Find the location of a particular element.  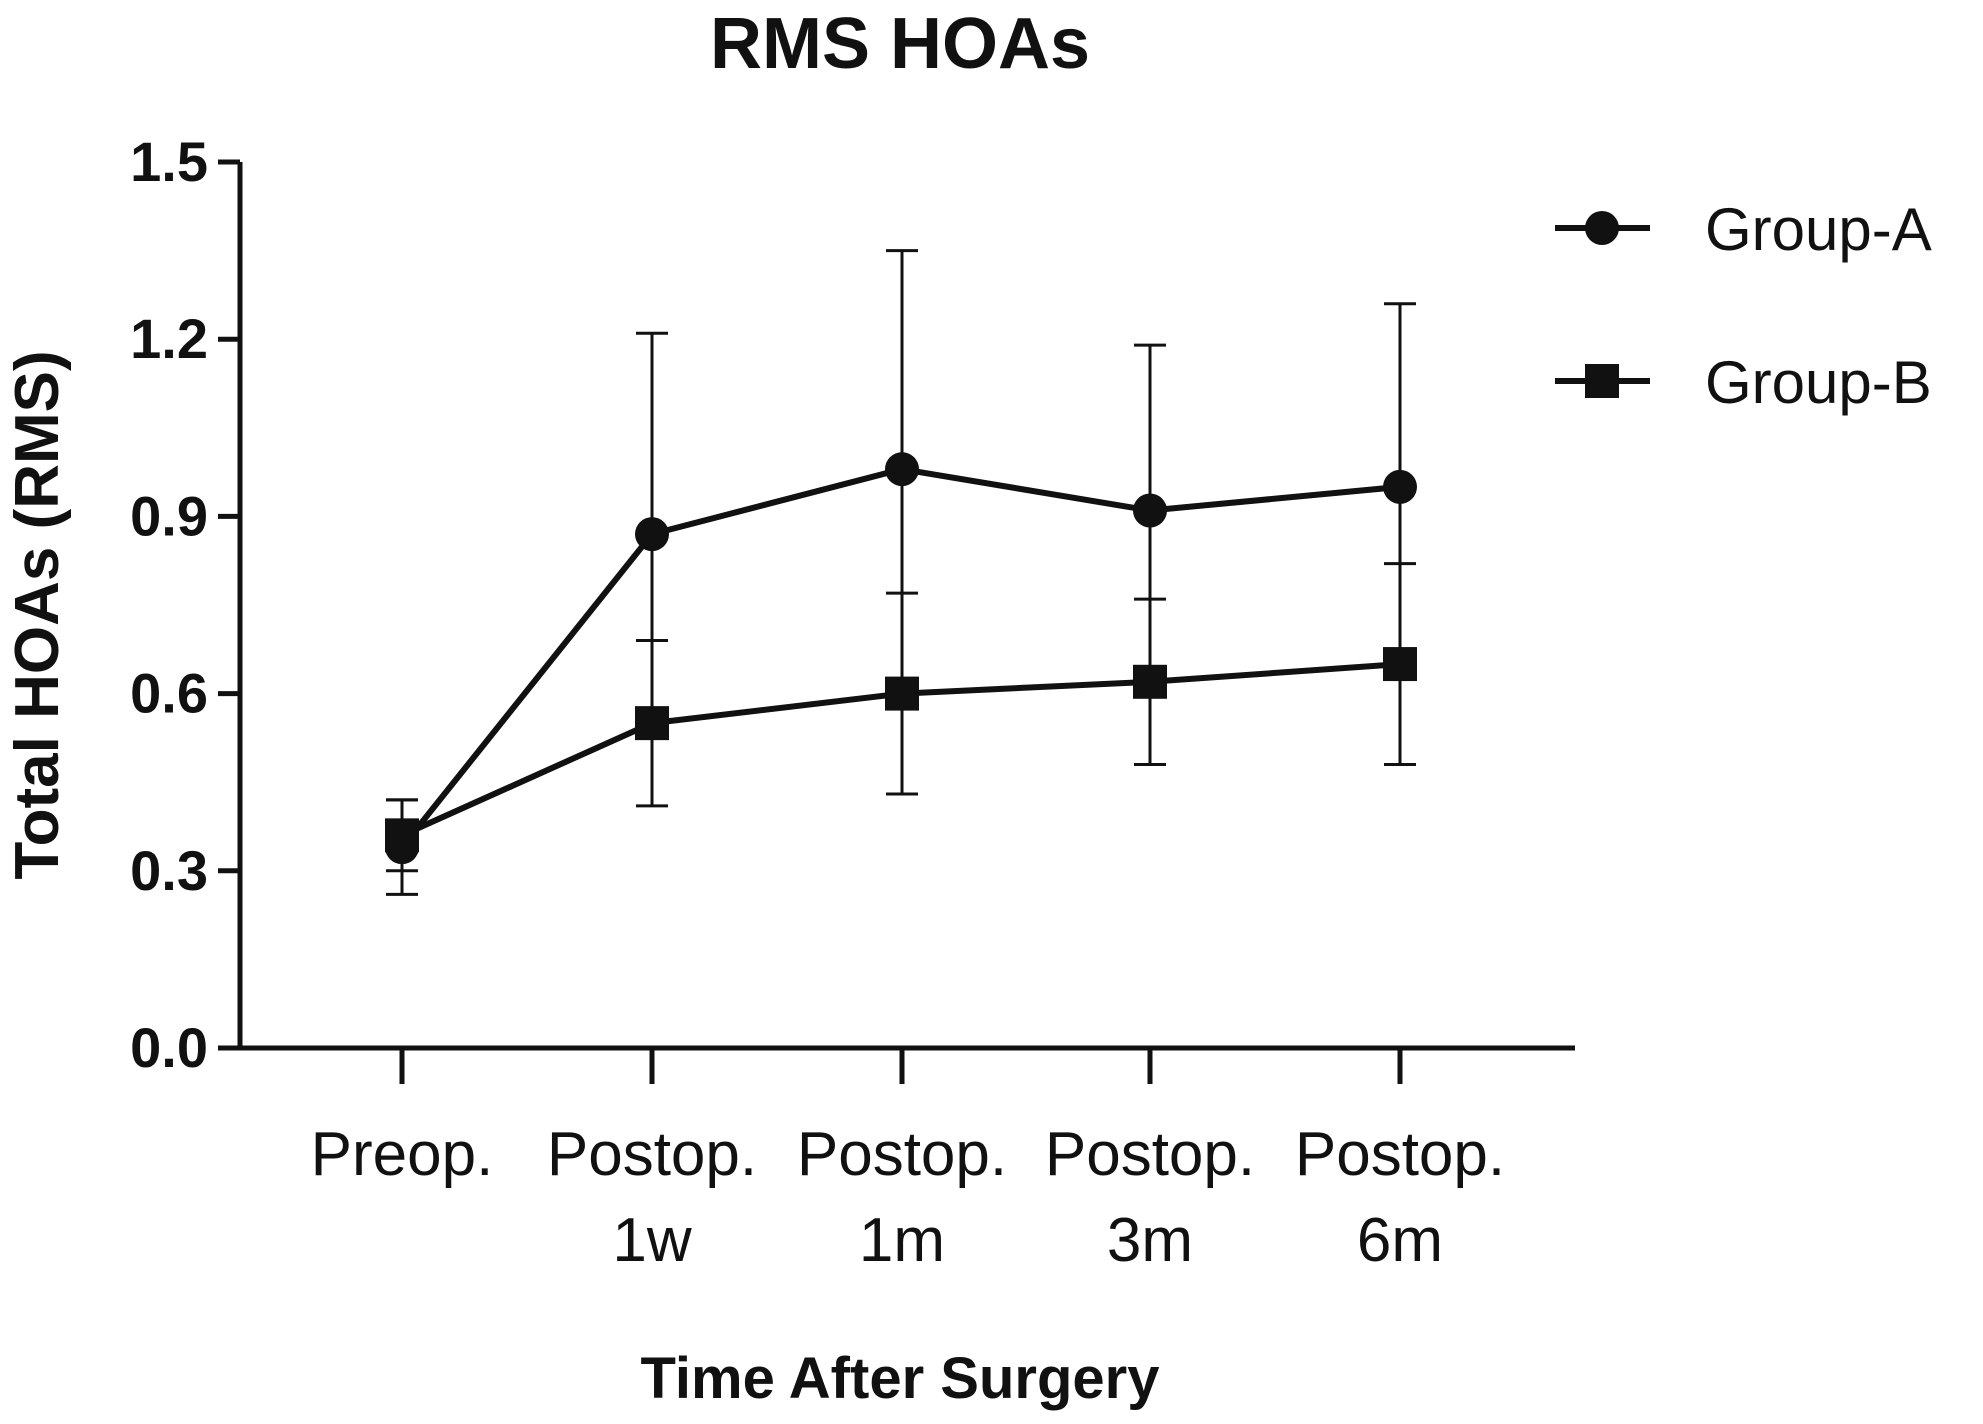

legend-label: Group-A is located at coordinates (1818, 229).